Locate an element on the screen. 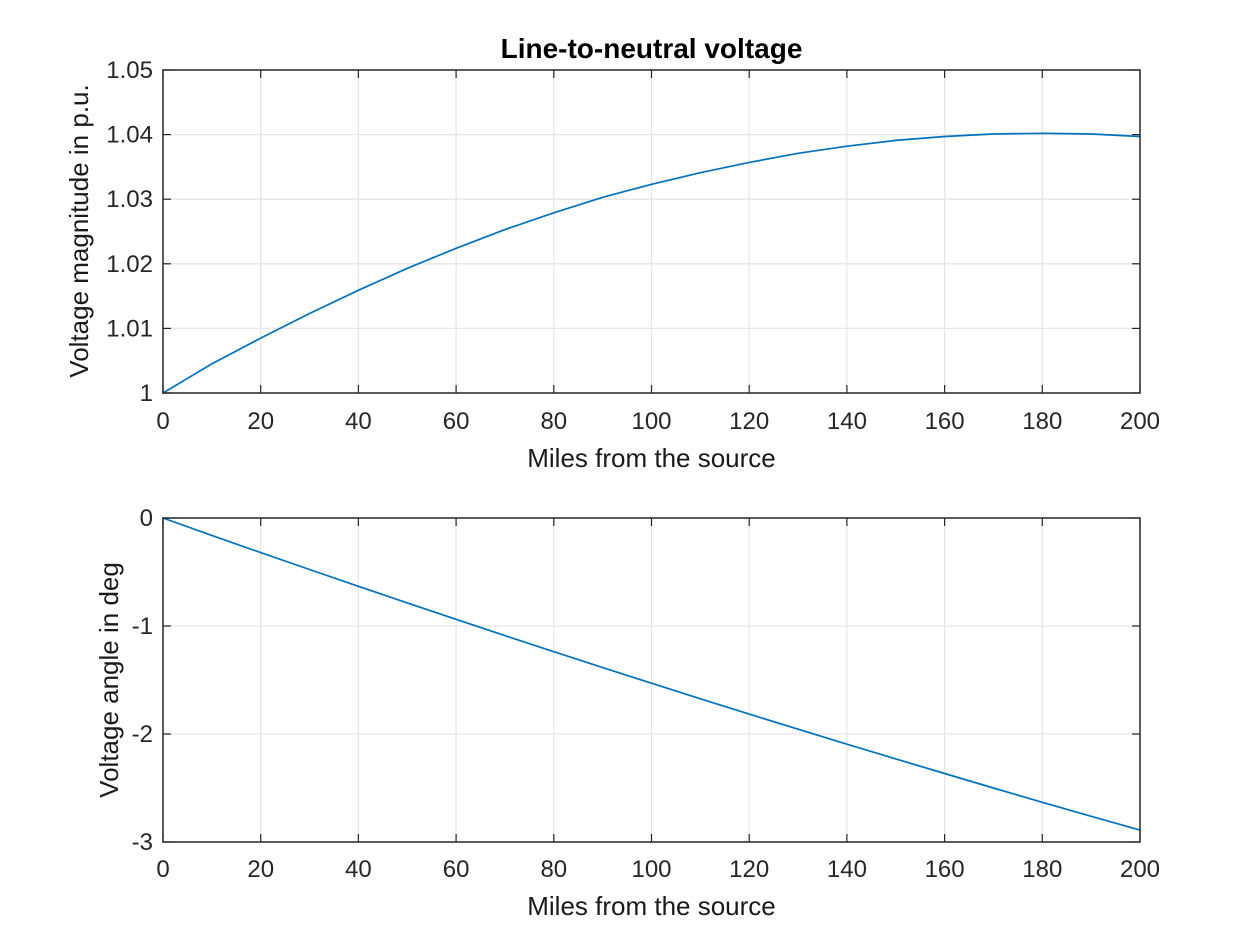 The height and width of the screenshot is (945, 1260). y-tick-label: 1.04 is located at coordinates (129, 135).